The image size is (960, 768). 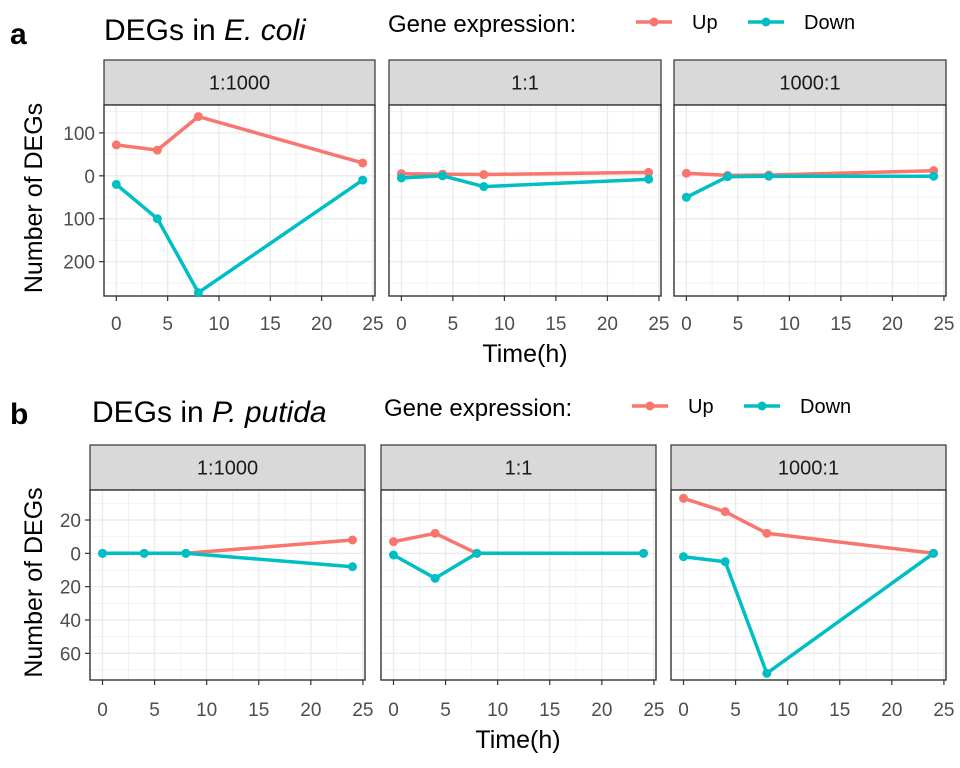 I want to click on x-axis-title: Time(h), so click(x=524, y=354).